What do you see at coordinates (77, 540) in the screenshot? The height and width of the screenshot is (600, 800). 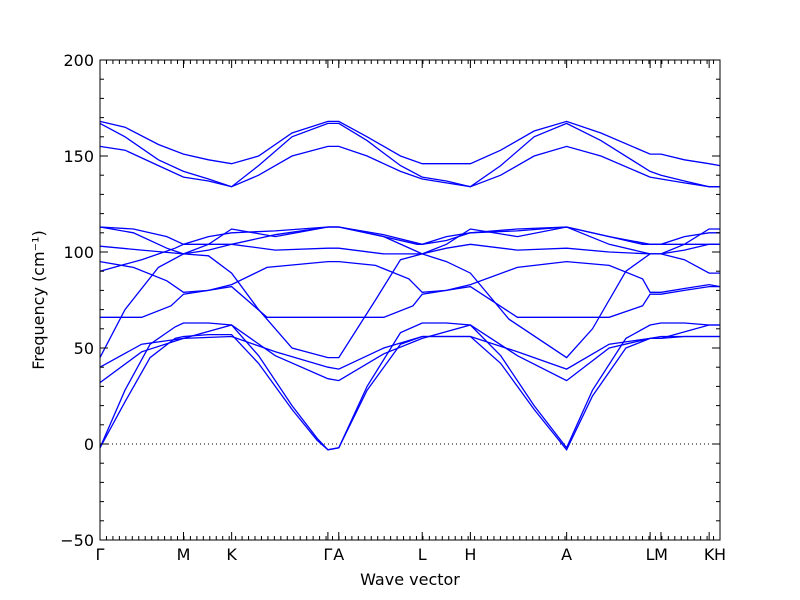 I see `y-tick-label: −50` at bounding box center [77, 540].